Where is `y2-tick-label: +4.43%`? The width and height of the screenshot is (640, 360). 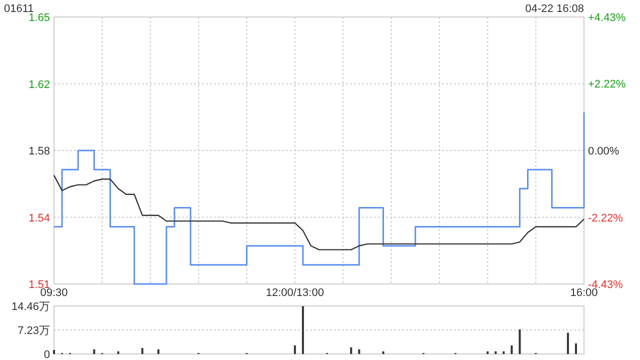 y2-tick-label: +4.43% is located at coordinates (607, 18).